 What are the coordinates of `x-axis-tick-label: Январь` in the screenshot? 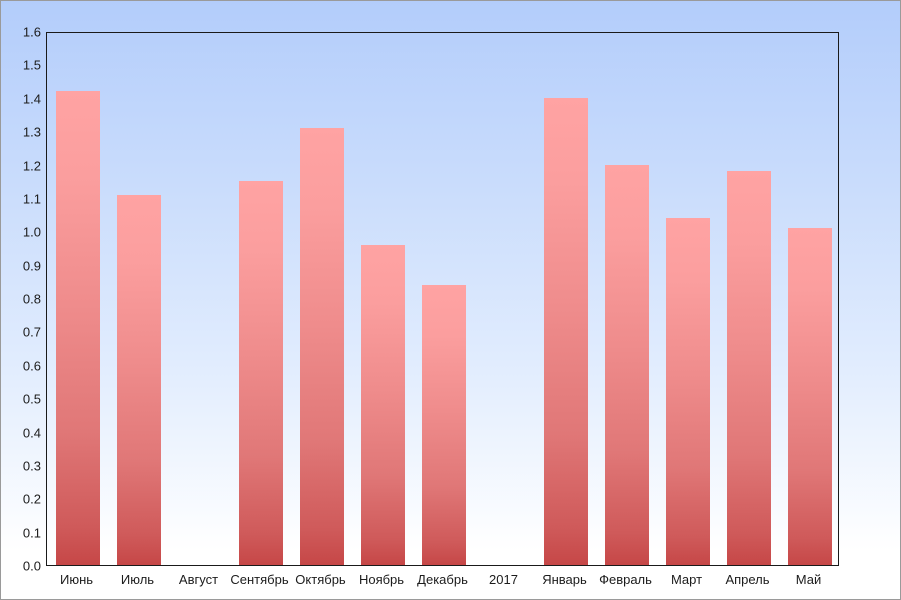 It's located at (564, 579).